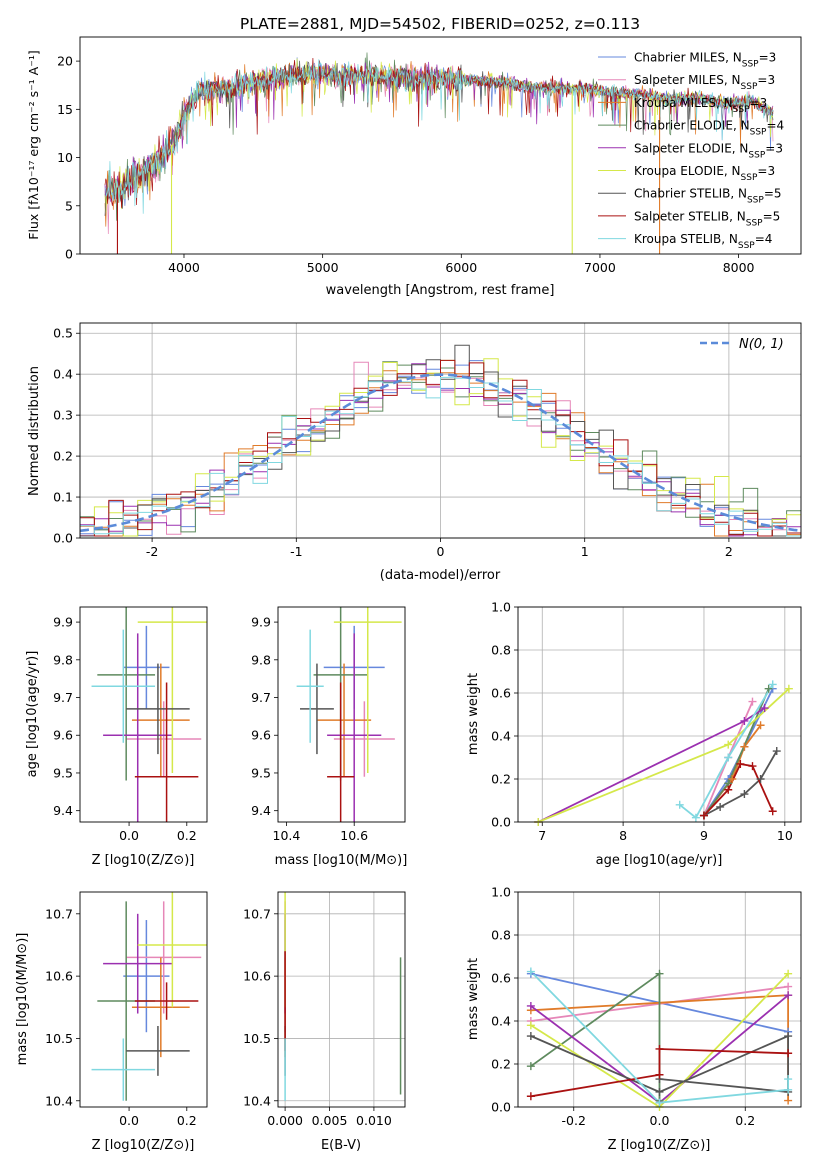 The height and width of the screenshot is (1170, 819). What do you see at coordinates (184, 267) in the screenshot?
I see `x-tick-label: 4000` at bounding box center [184, 267].